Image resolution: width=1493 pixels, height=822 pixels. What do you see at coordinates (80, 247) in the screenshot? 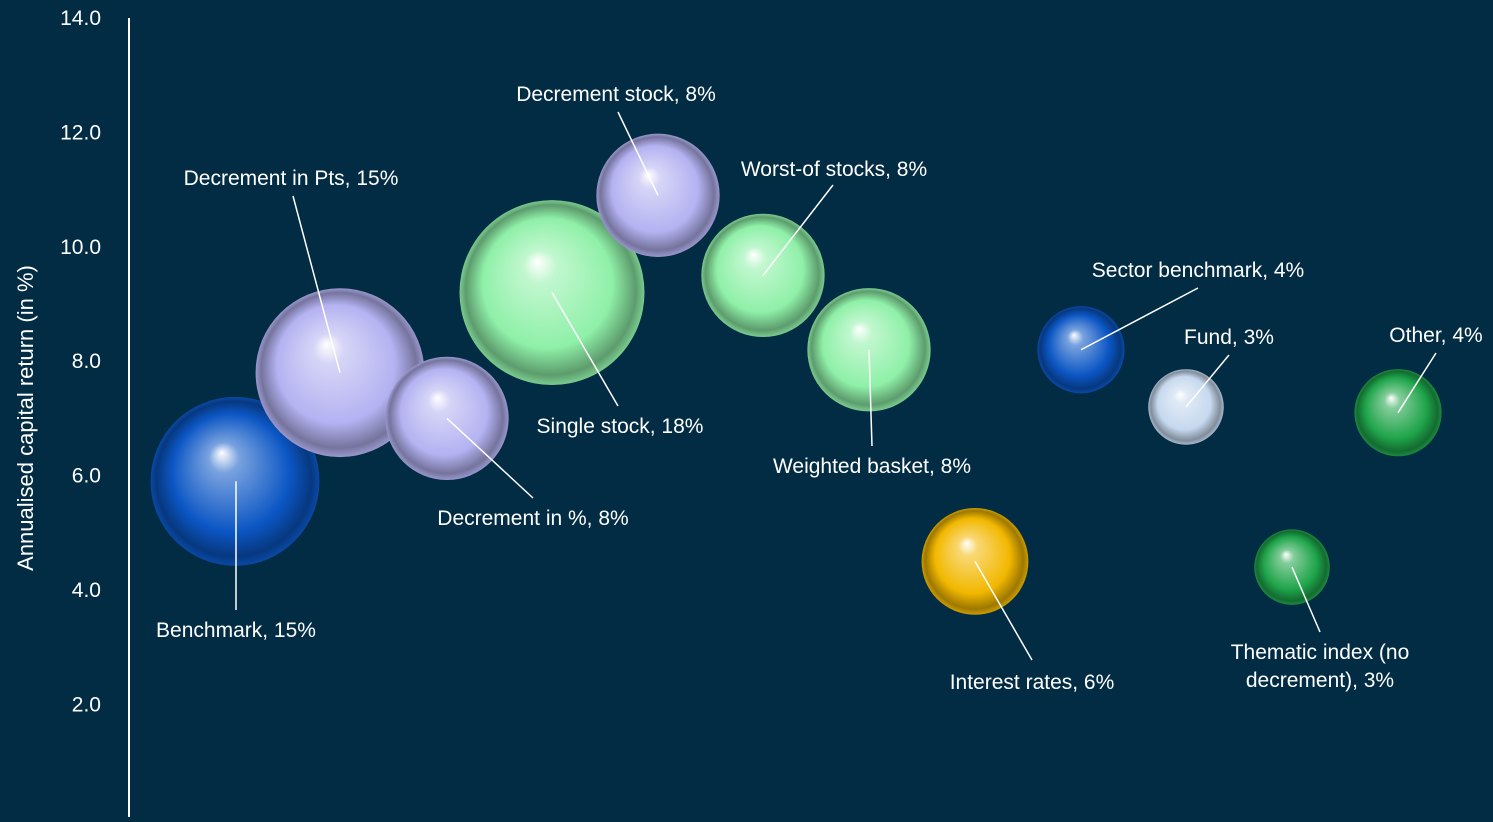
I see `y-tick-label: 10.0` at bounding box center [80, 247].